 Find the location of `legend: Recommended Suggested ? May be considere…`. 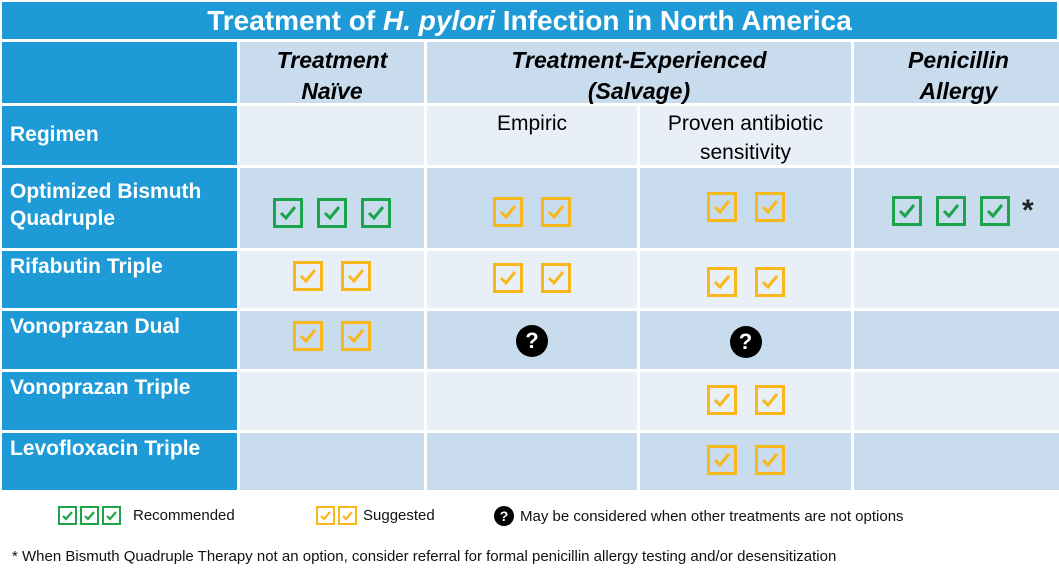

legend: Recommended Suggested ? May be considere… is located at coordinates (529, 519).